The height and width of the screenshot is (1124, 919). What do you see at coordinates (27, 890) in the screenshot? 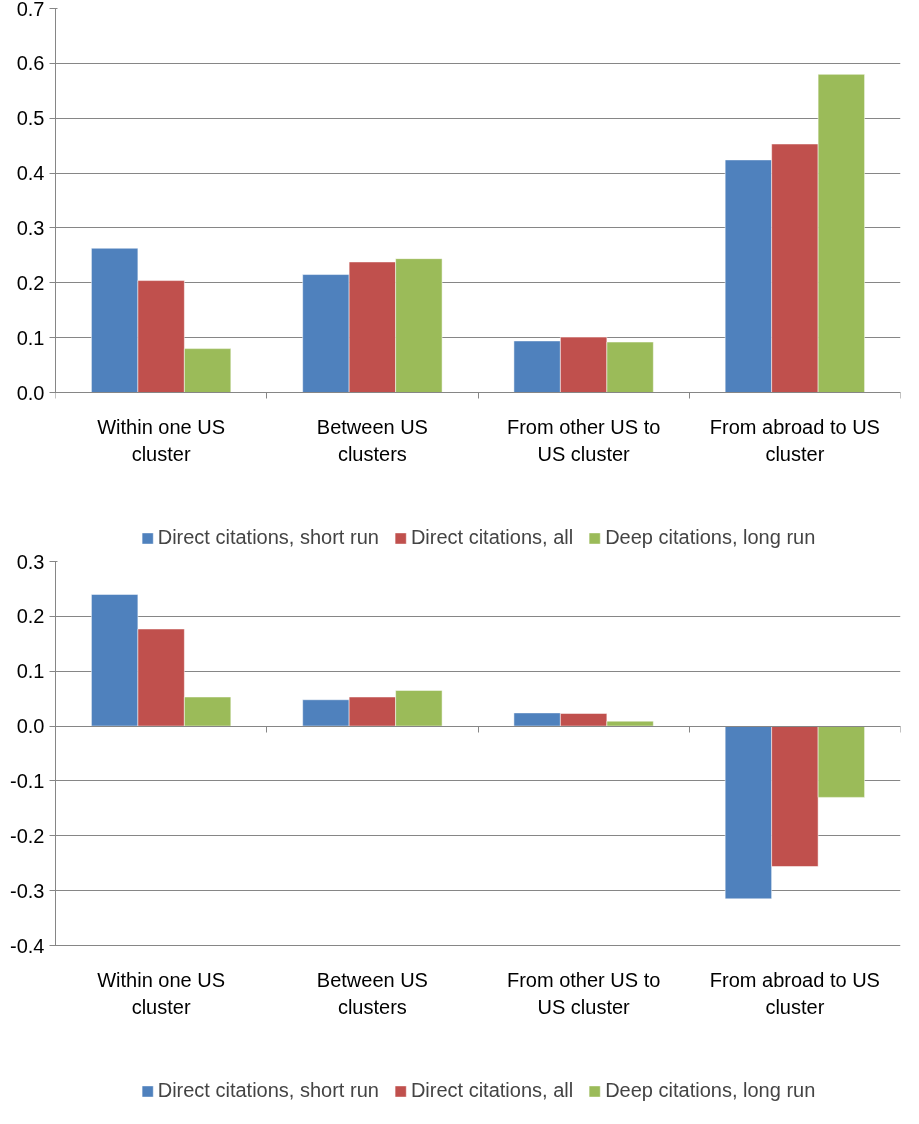
I see `y-tick-label: -0.3` at bounding box center [27, 890].